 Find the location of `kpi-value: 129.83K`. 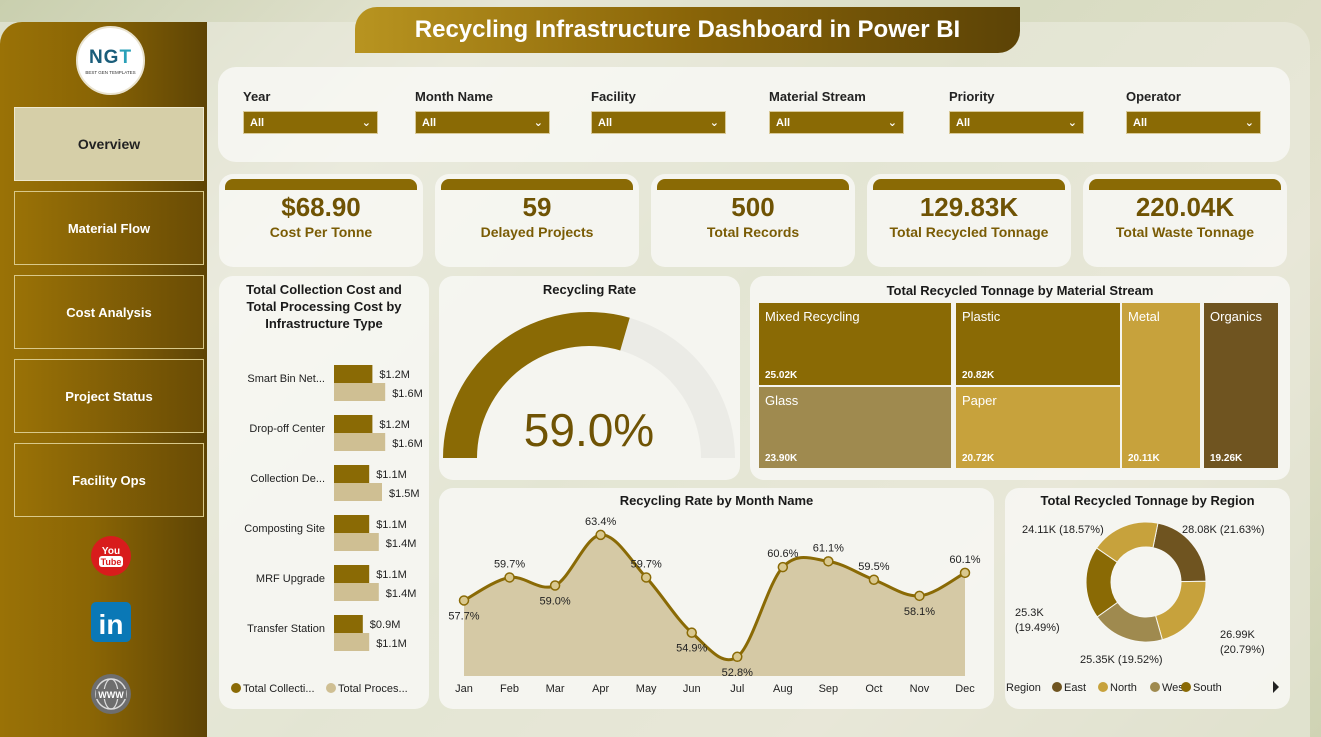

kpi-value: 129.83K is located at coordinates (969, 207).